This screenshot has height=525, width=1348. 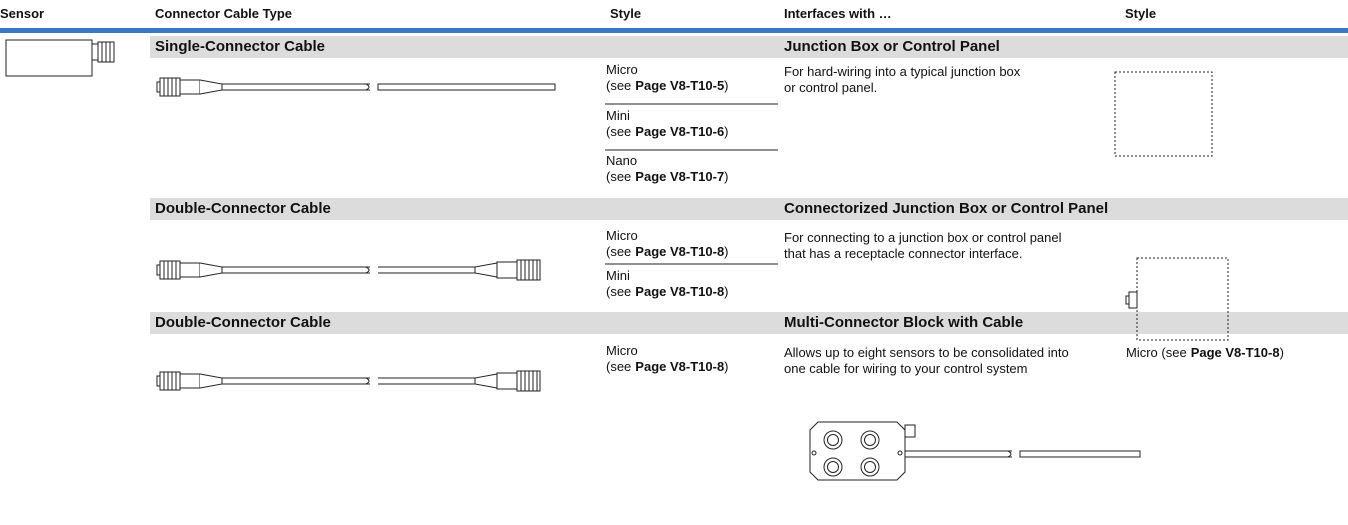 I want to click on description: or control panel., so click(x=831, y=87).